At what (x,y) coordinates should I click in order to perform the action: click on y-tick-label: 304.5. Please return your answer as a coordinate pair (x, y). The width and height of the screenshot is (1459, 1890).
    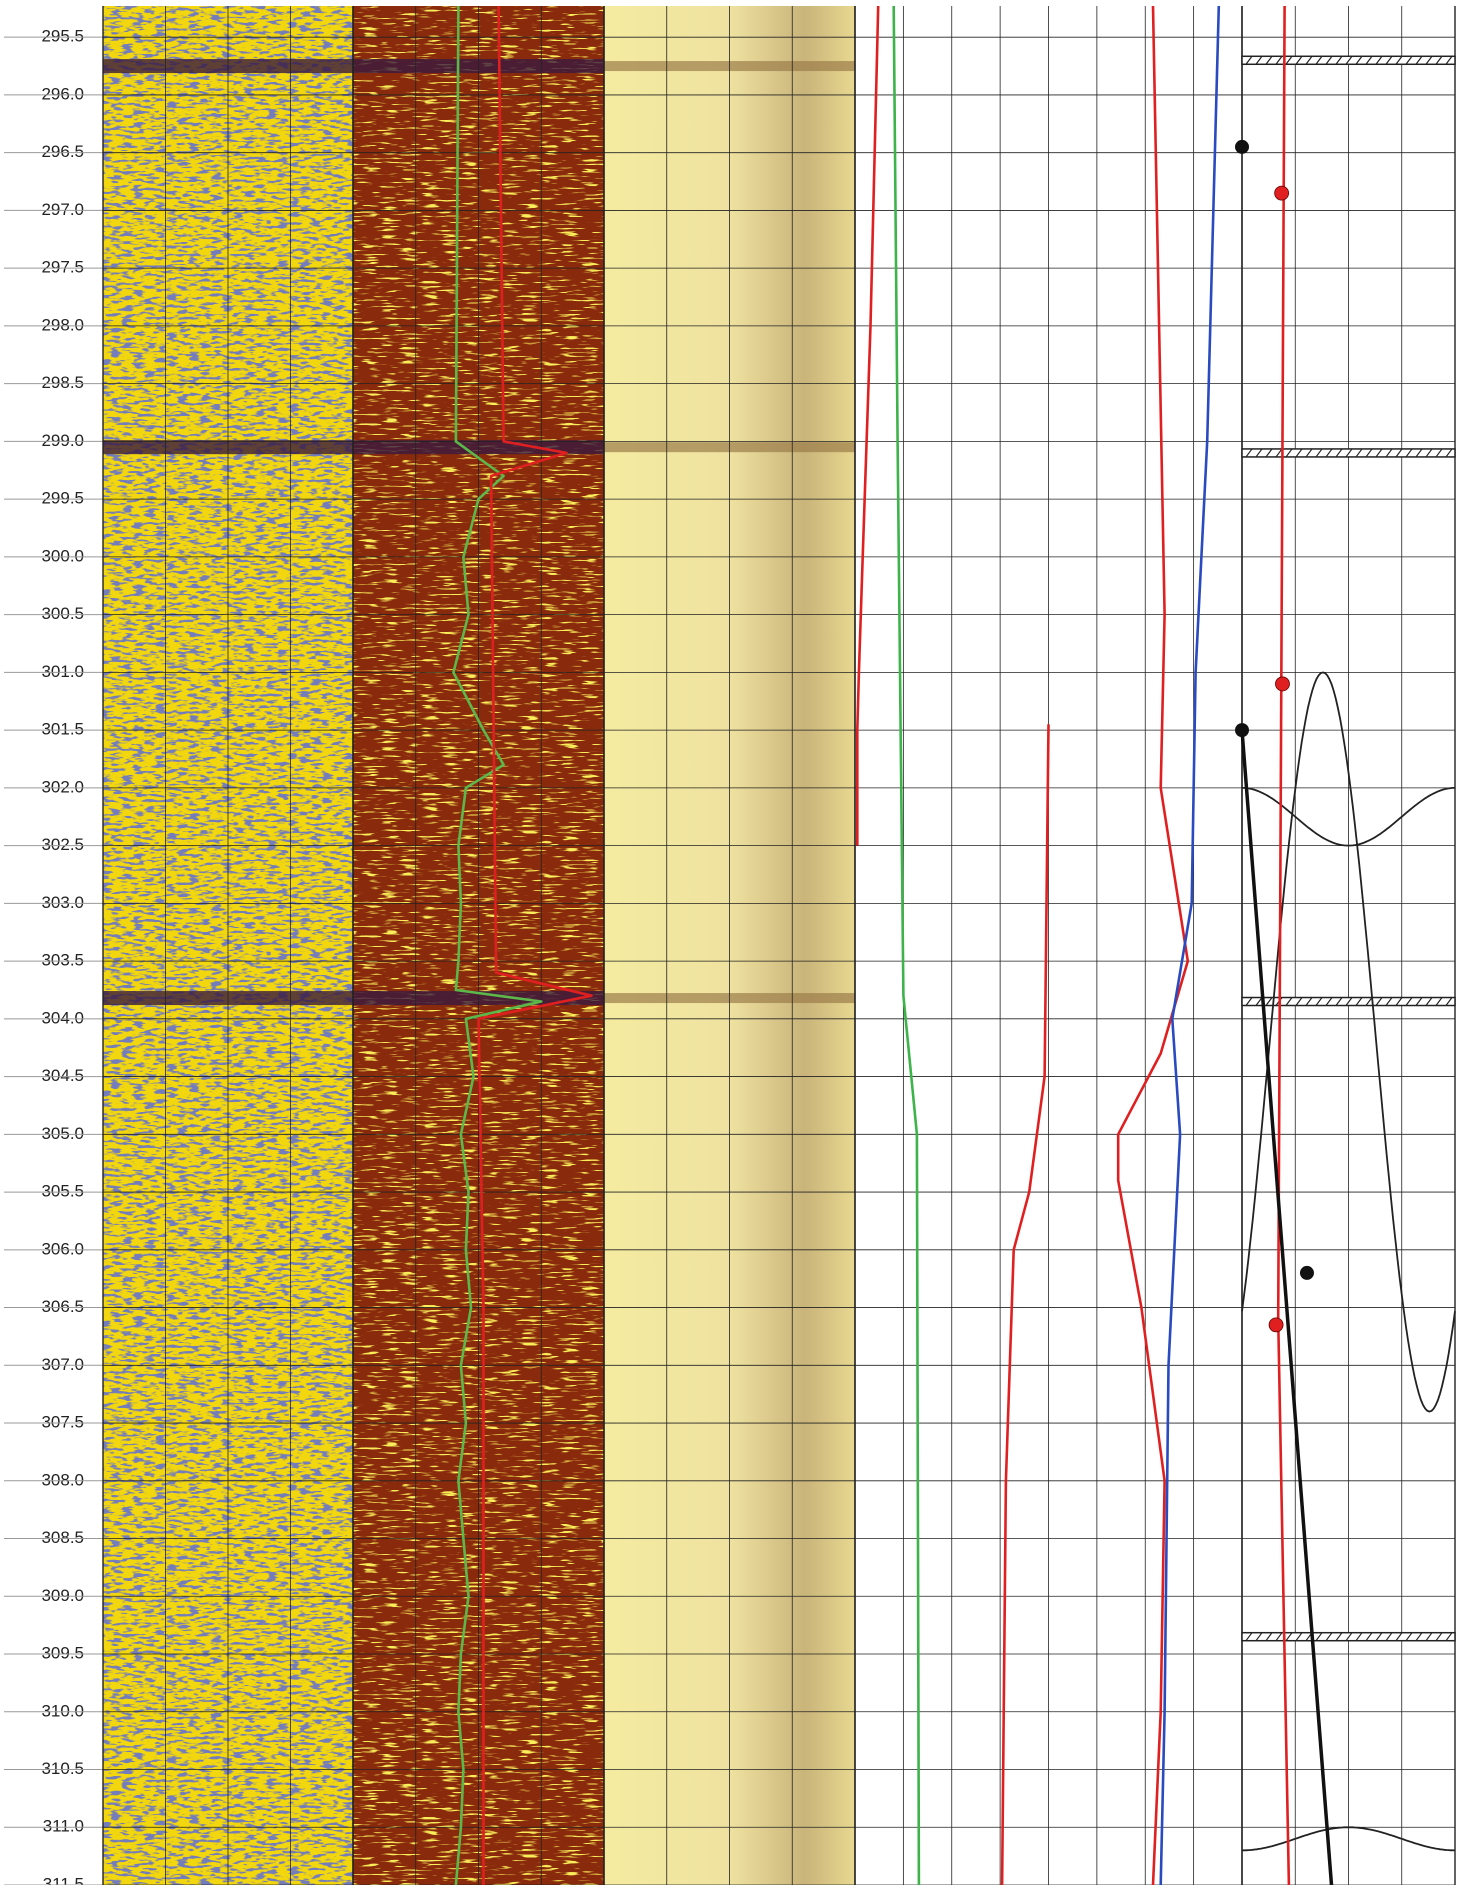
    Looking at the image, I should click on (62, 1075).